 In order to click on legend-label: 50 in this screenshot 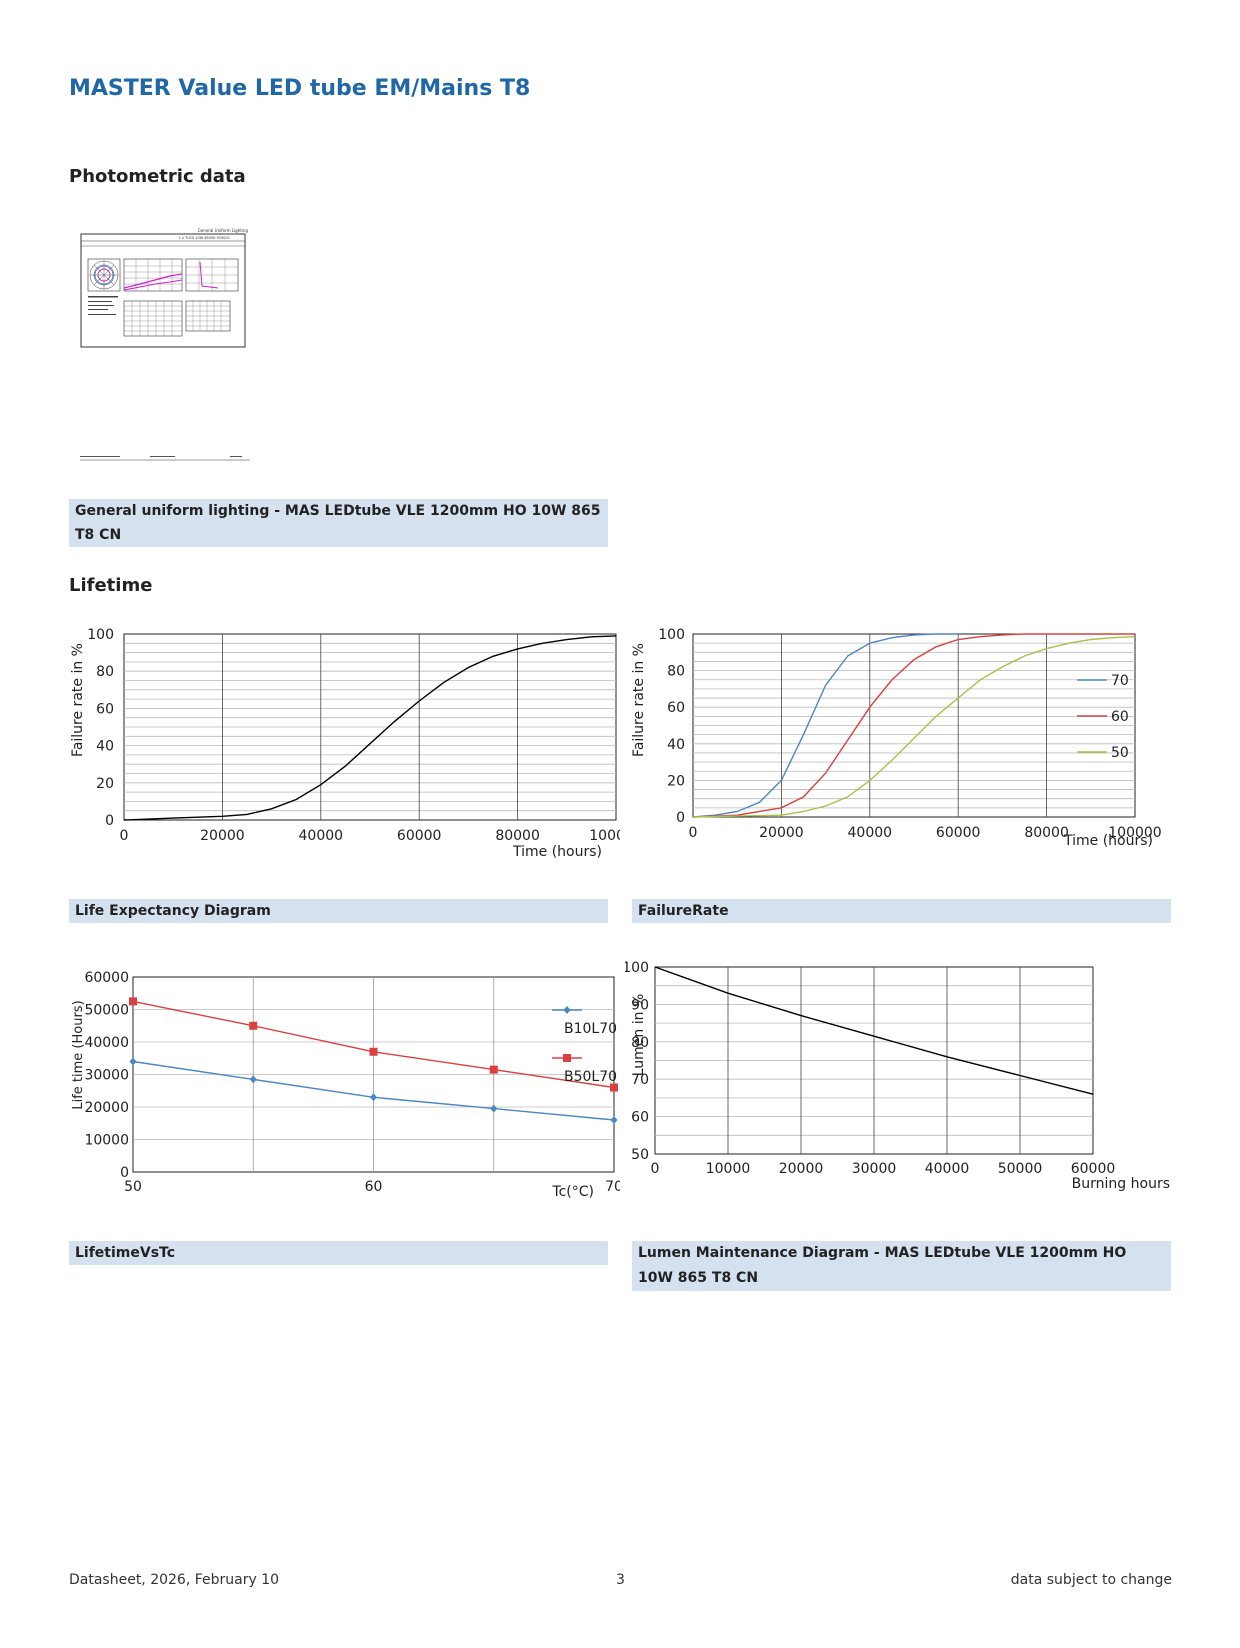, I will do `click(1120, 753)`.